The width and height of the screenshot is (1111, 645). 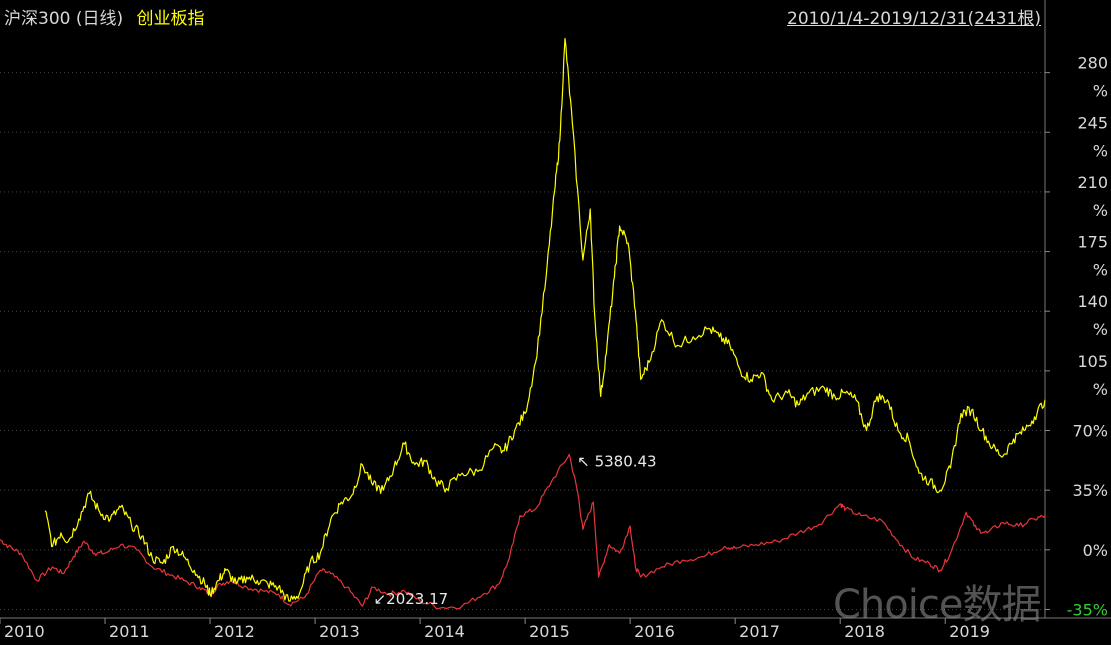 I want to click on chart-legend: 沪深300 (日线) 创业板指, so click(x=104, y=16).